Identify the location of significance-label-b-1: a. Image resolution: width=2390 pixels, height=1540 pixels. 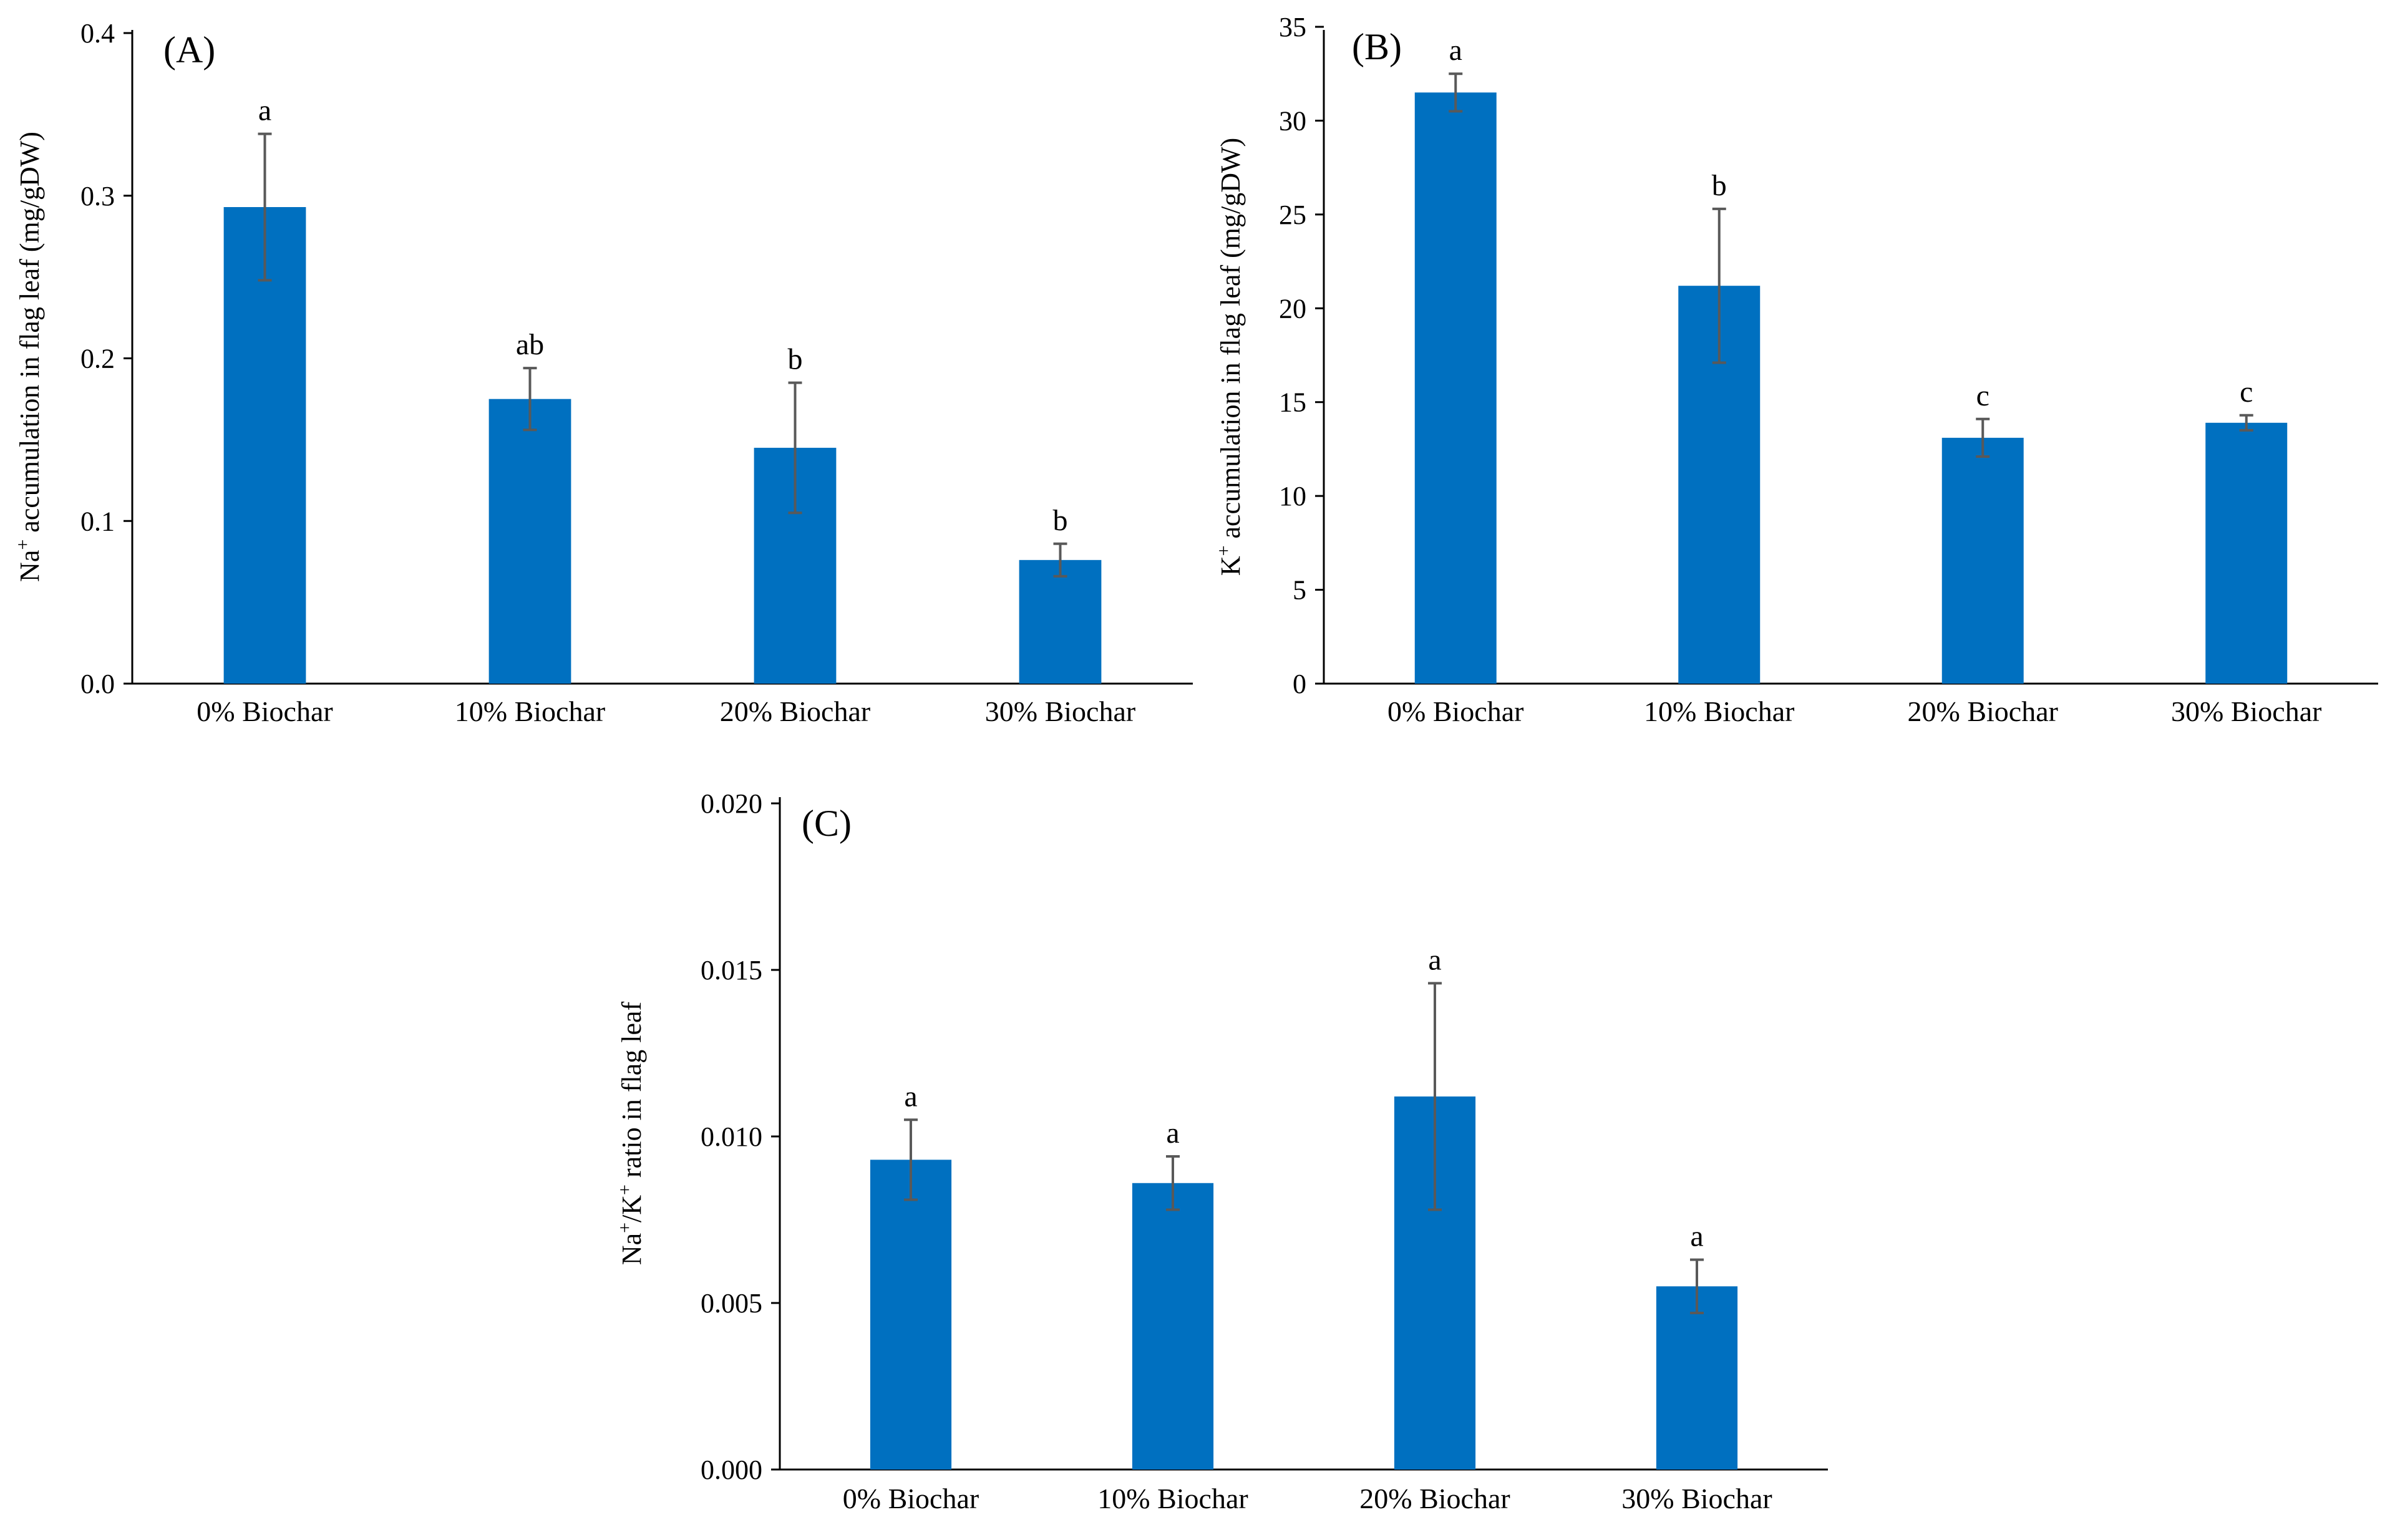
(1455, 50).